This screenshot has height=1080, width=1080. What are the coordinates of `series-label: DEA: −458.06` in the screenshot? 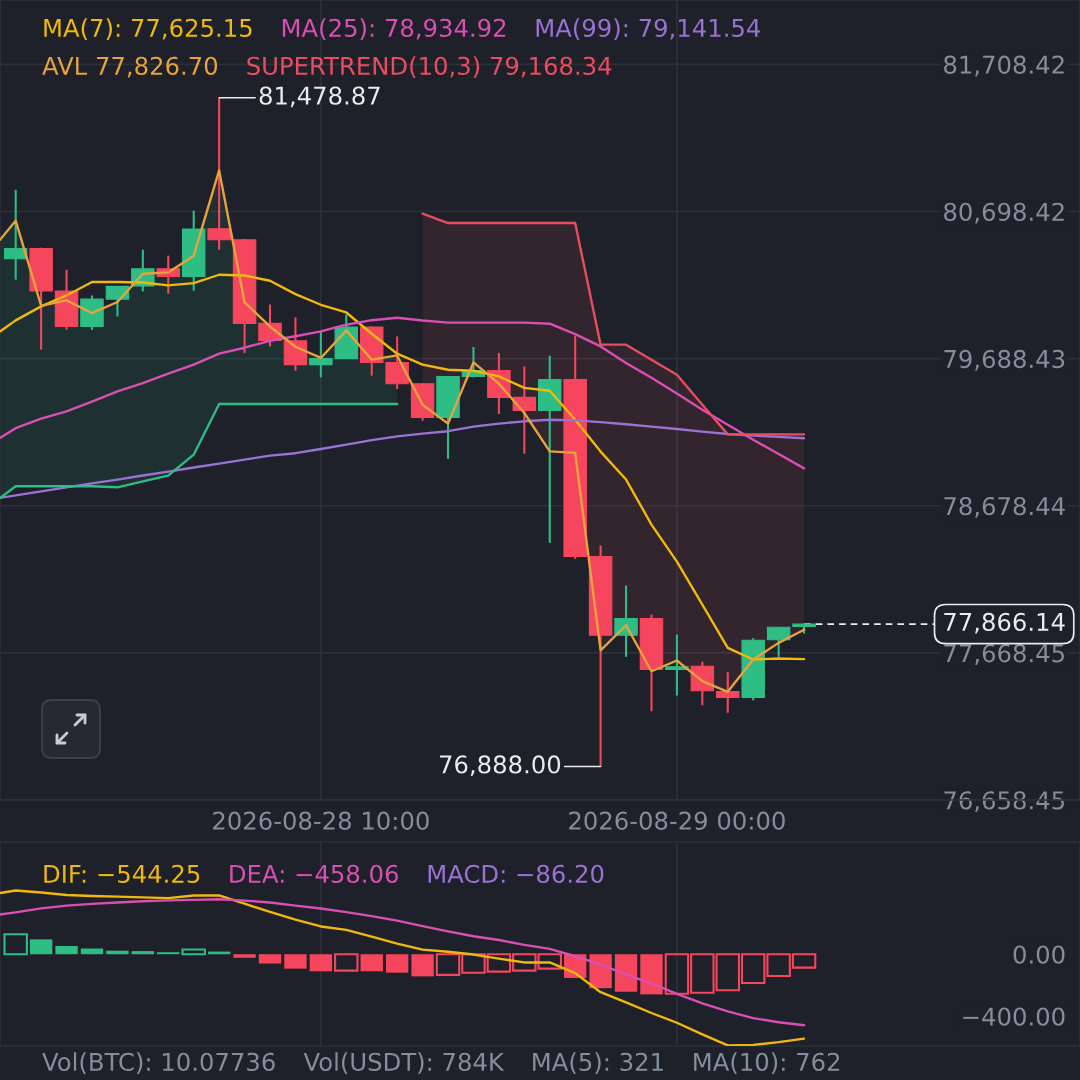 It's located at (314, 874).